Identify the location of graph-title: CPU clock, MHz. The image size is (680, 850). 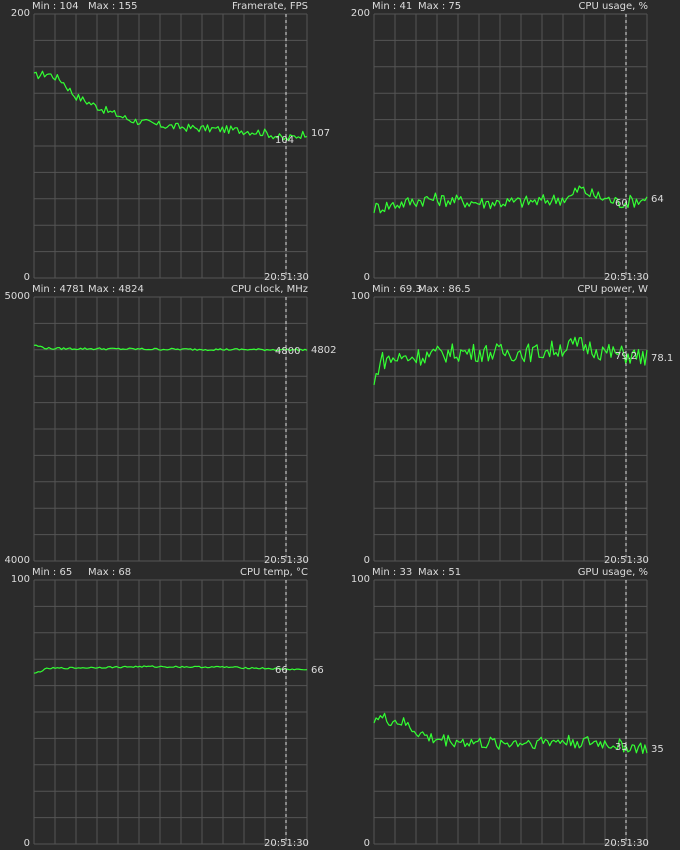
(269, 289).